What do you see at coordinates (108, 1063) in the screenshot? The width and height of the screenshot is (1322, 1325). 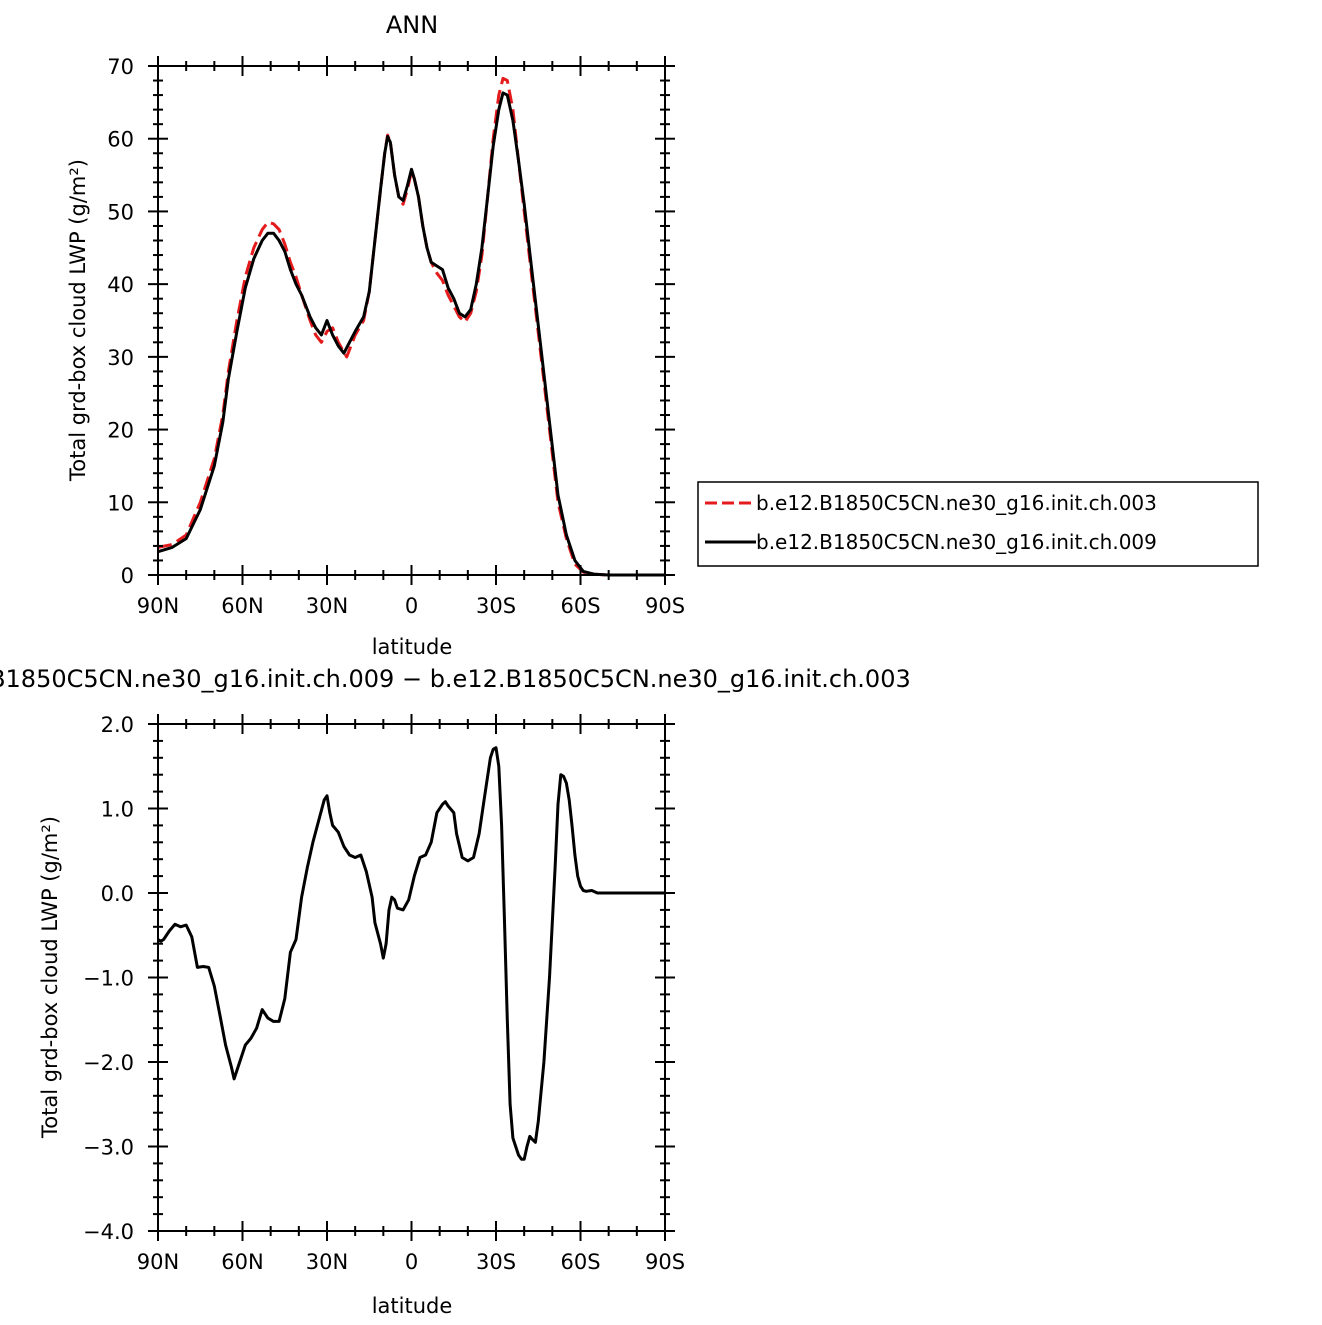 I see `bottom-y-tick-label: −2.0` at bounding box center [108, 1063].